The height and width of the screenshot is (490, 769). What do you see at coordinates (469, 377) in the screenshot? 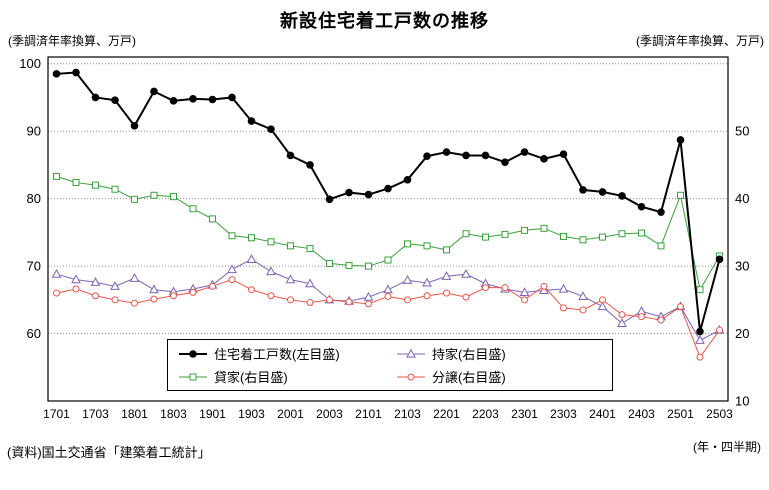
I see `legend-label: 分譲(右目盛)` at bounding box center [469, 377].